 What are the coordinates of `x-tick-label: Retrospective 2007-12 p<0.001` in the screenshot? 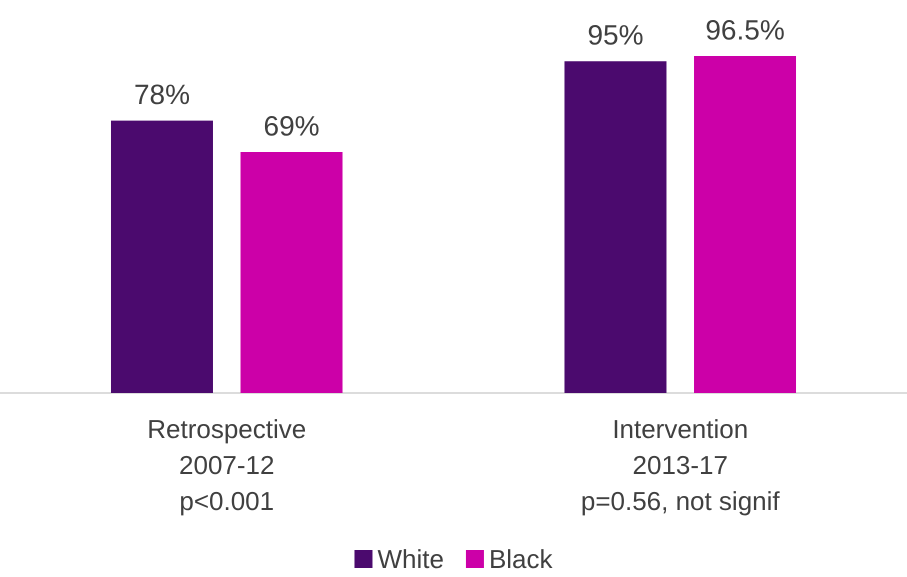 It's located at (226, 465).